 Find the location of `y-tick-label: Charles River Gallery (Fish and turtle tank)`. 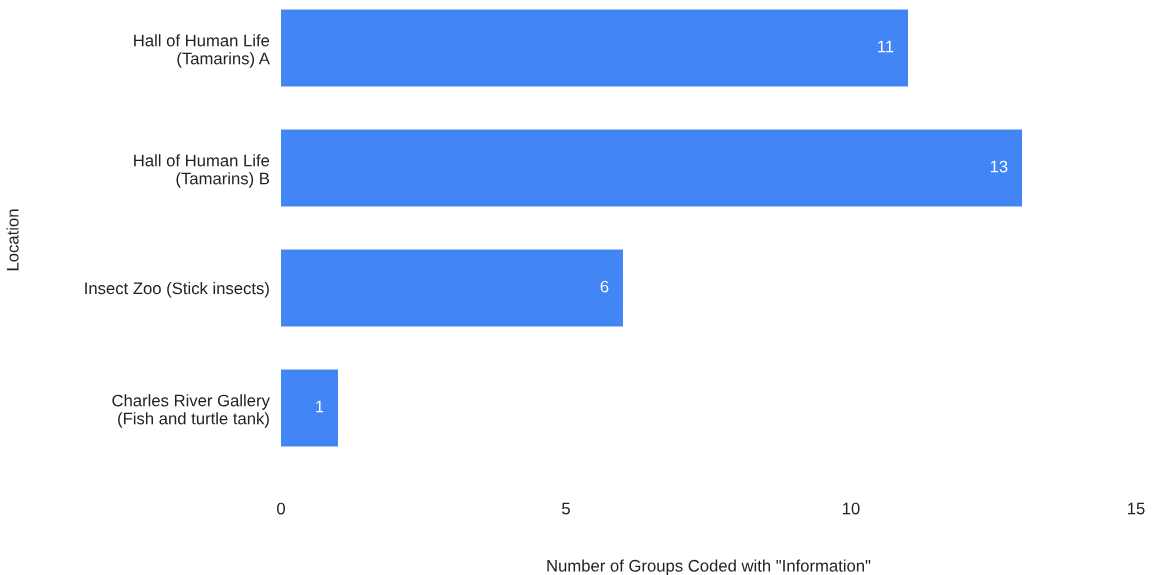

y-tick-label: Charles River Gallery (Fish and turtle tank) is located at coordinates (191, 411).